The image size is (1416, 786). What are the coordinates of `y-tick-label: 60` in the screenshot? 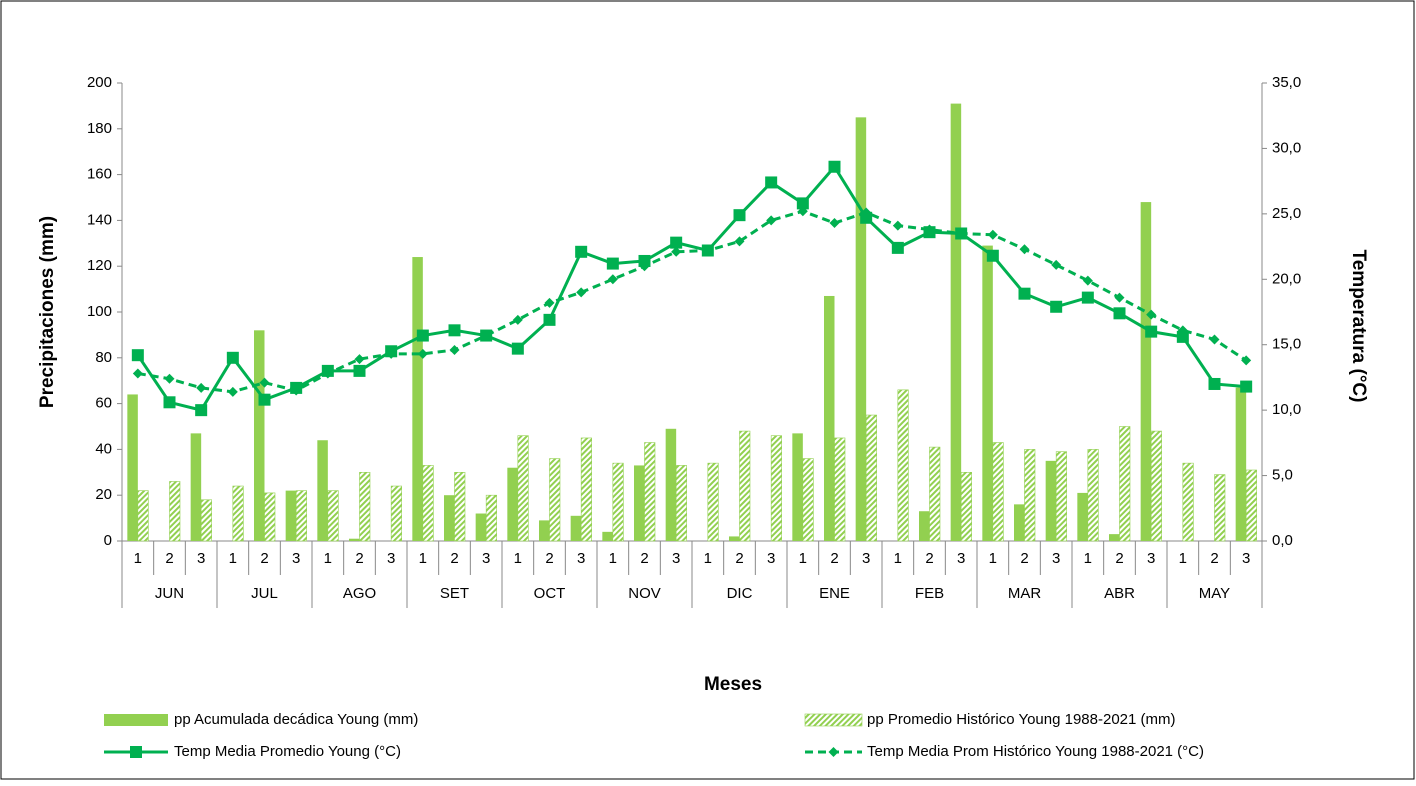 It's located at (103, 403).